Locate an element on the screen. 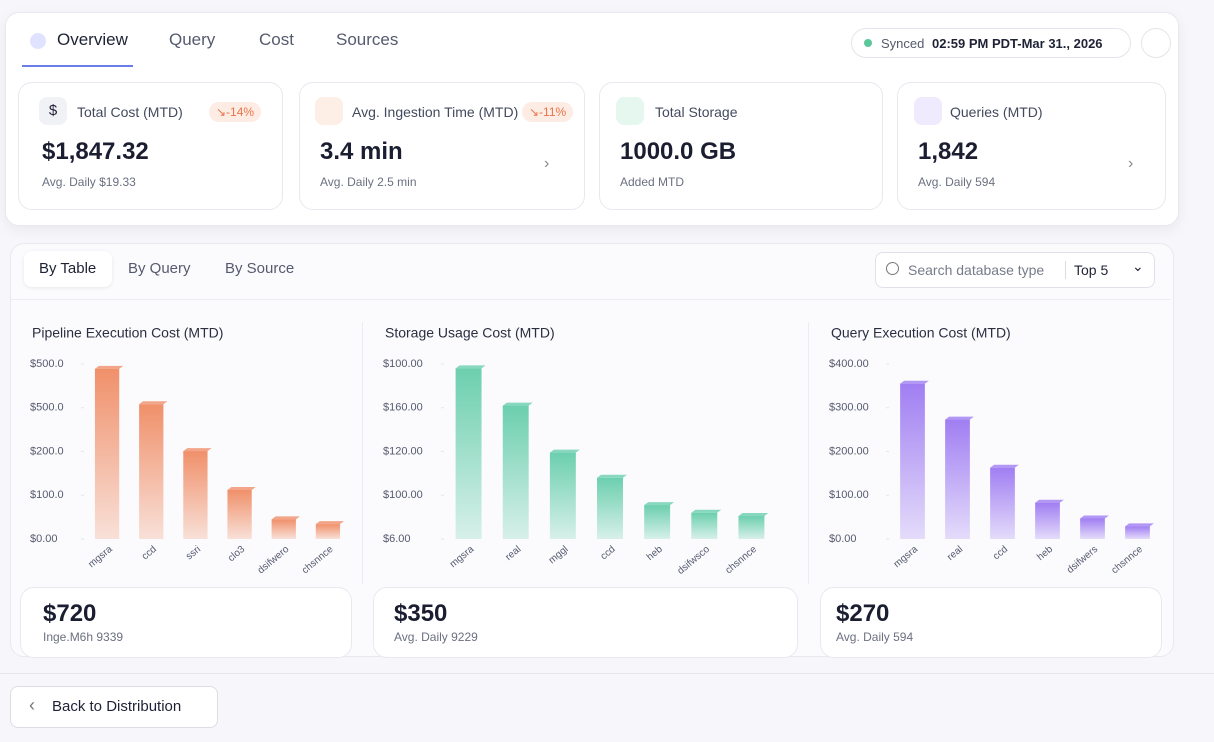 The width and height of the screenshot is (1214, 742). overview-icon is located at coordinates (38, 41).